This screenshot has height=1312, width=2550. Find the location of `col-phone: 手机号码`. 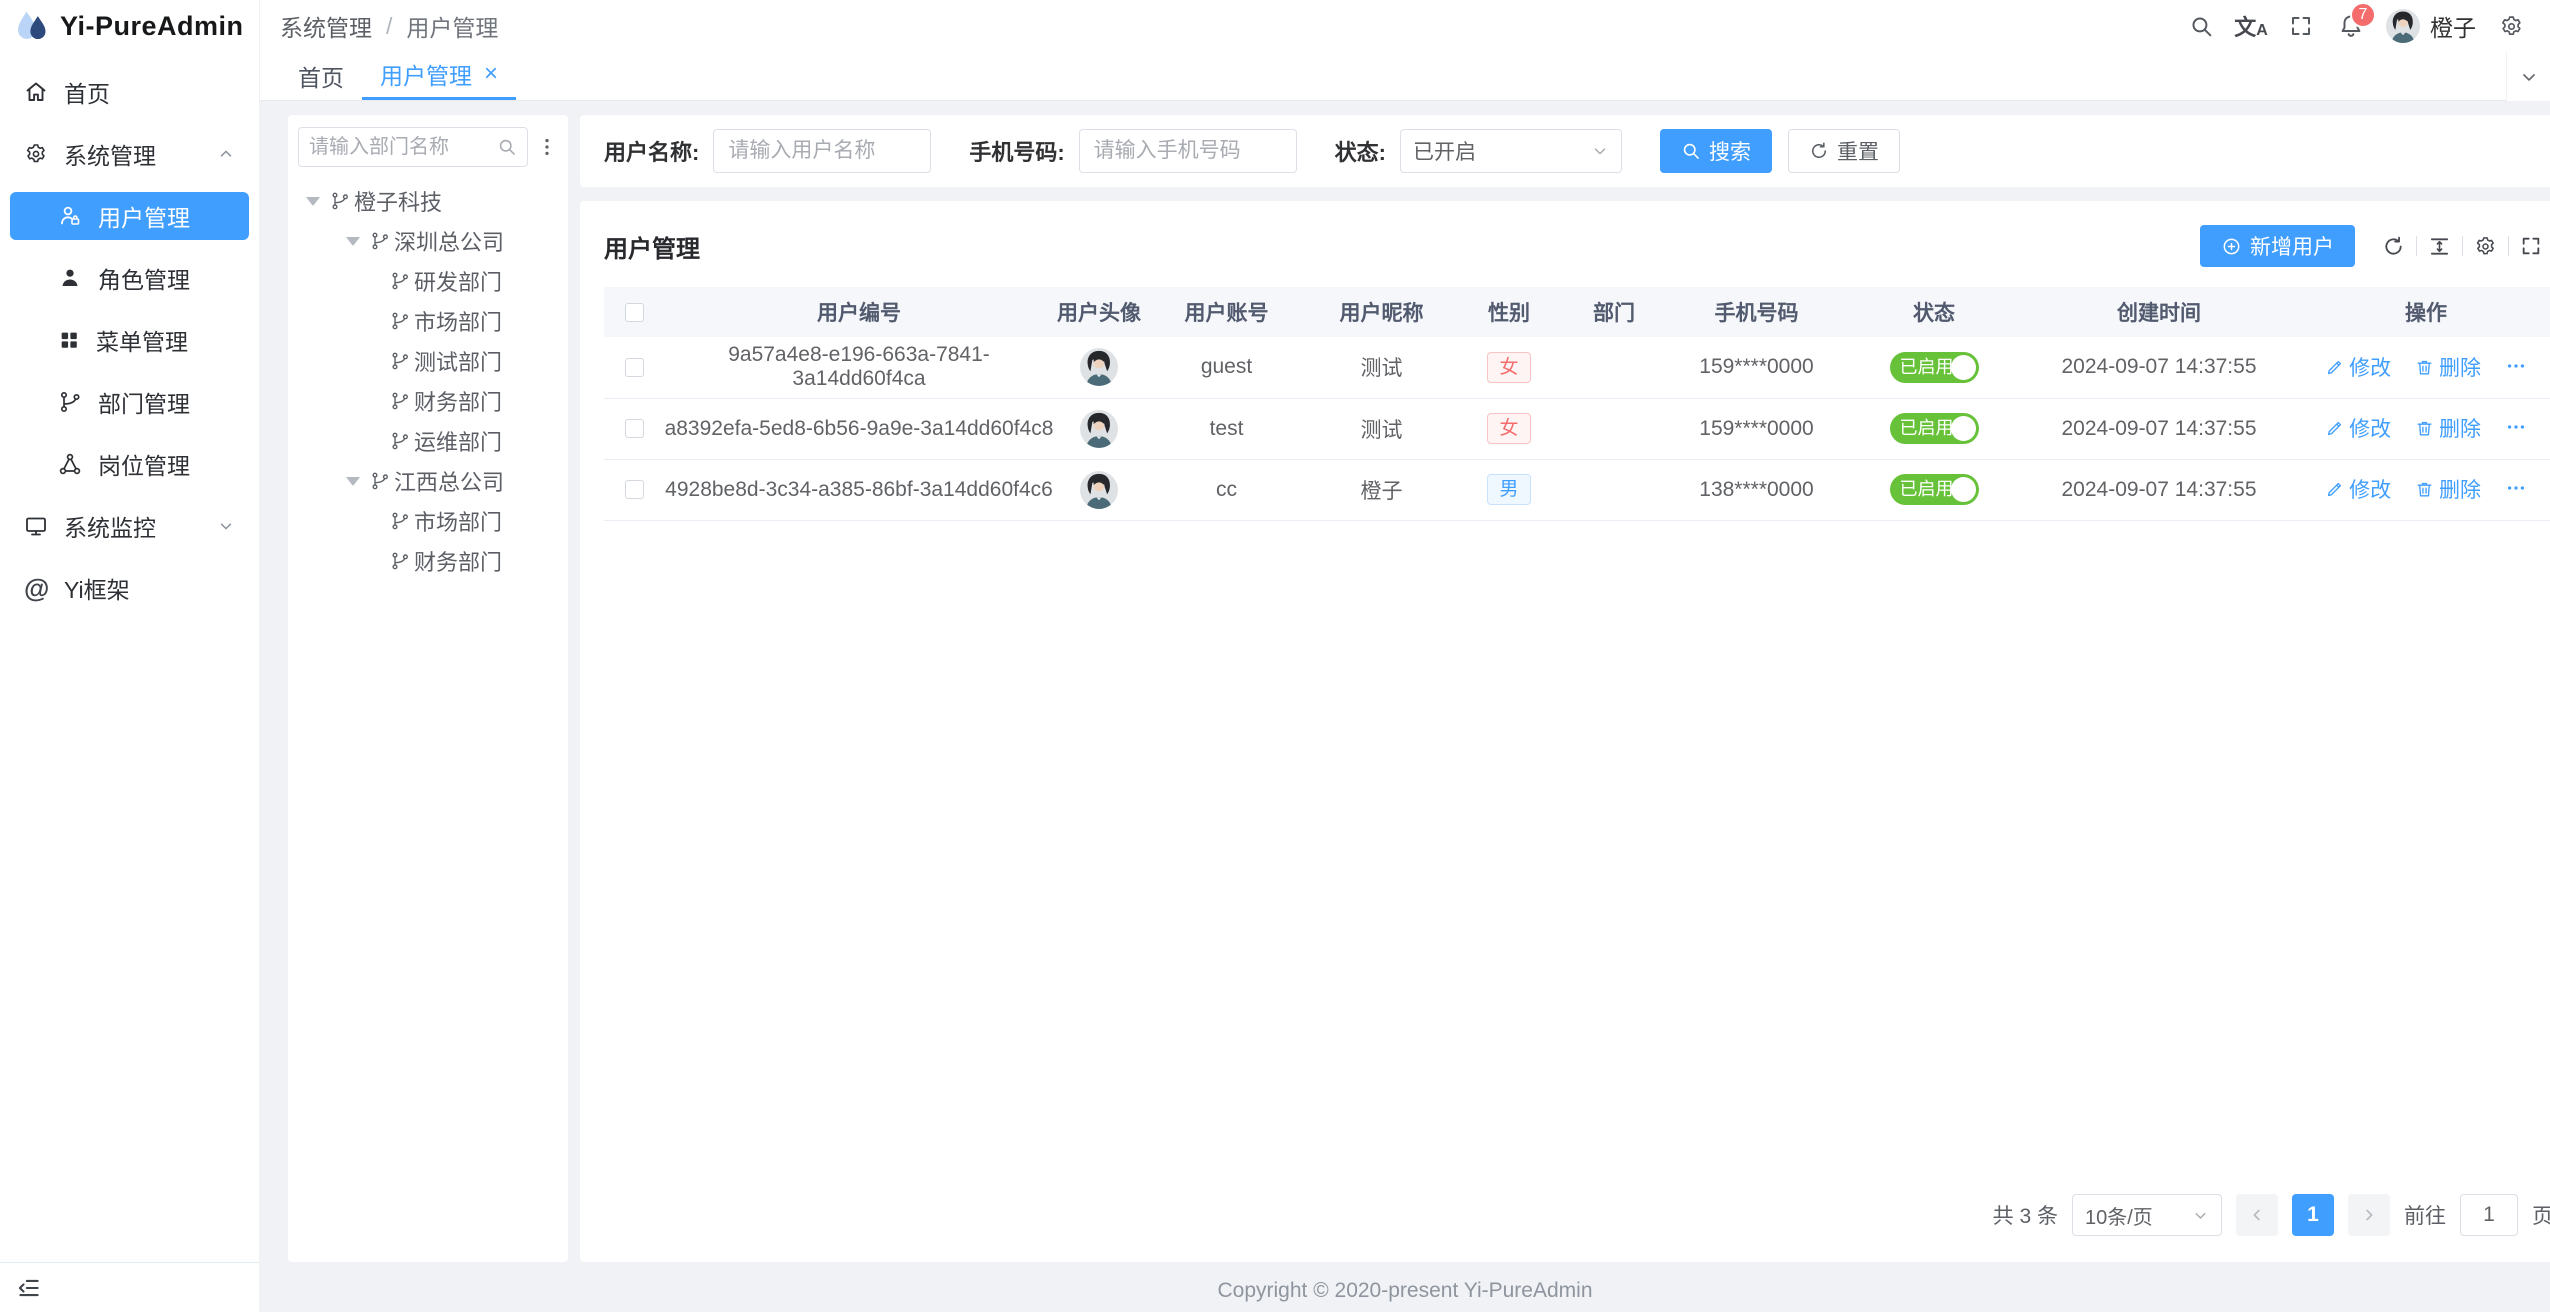

col-phone: 手机号码 is located at coordinates (1756, 312).